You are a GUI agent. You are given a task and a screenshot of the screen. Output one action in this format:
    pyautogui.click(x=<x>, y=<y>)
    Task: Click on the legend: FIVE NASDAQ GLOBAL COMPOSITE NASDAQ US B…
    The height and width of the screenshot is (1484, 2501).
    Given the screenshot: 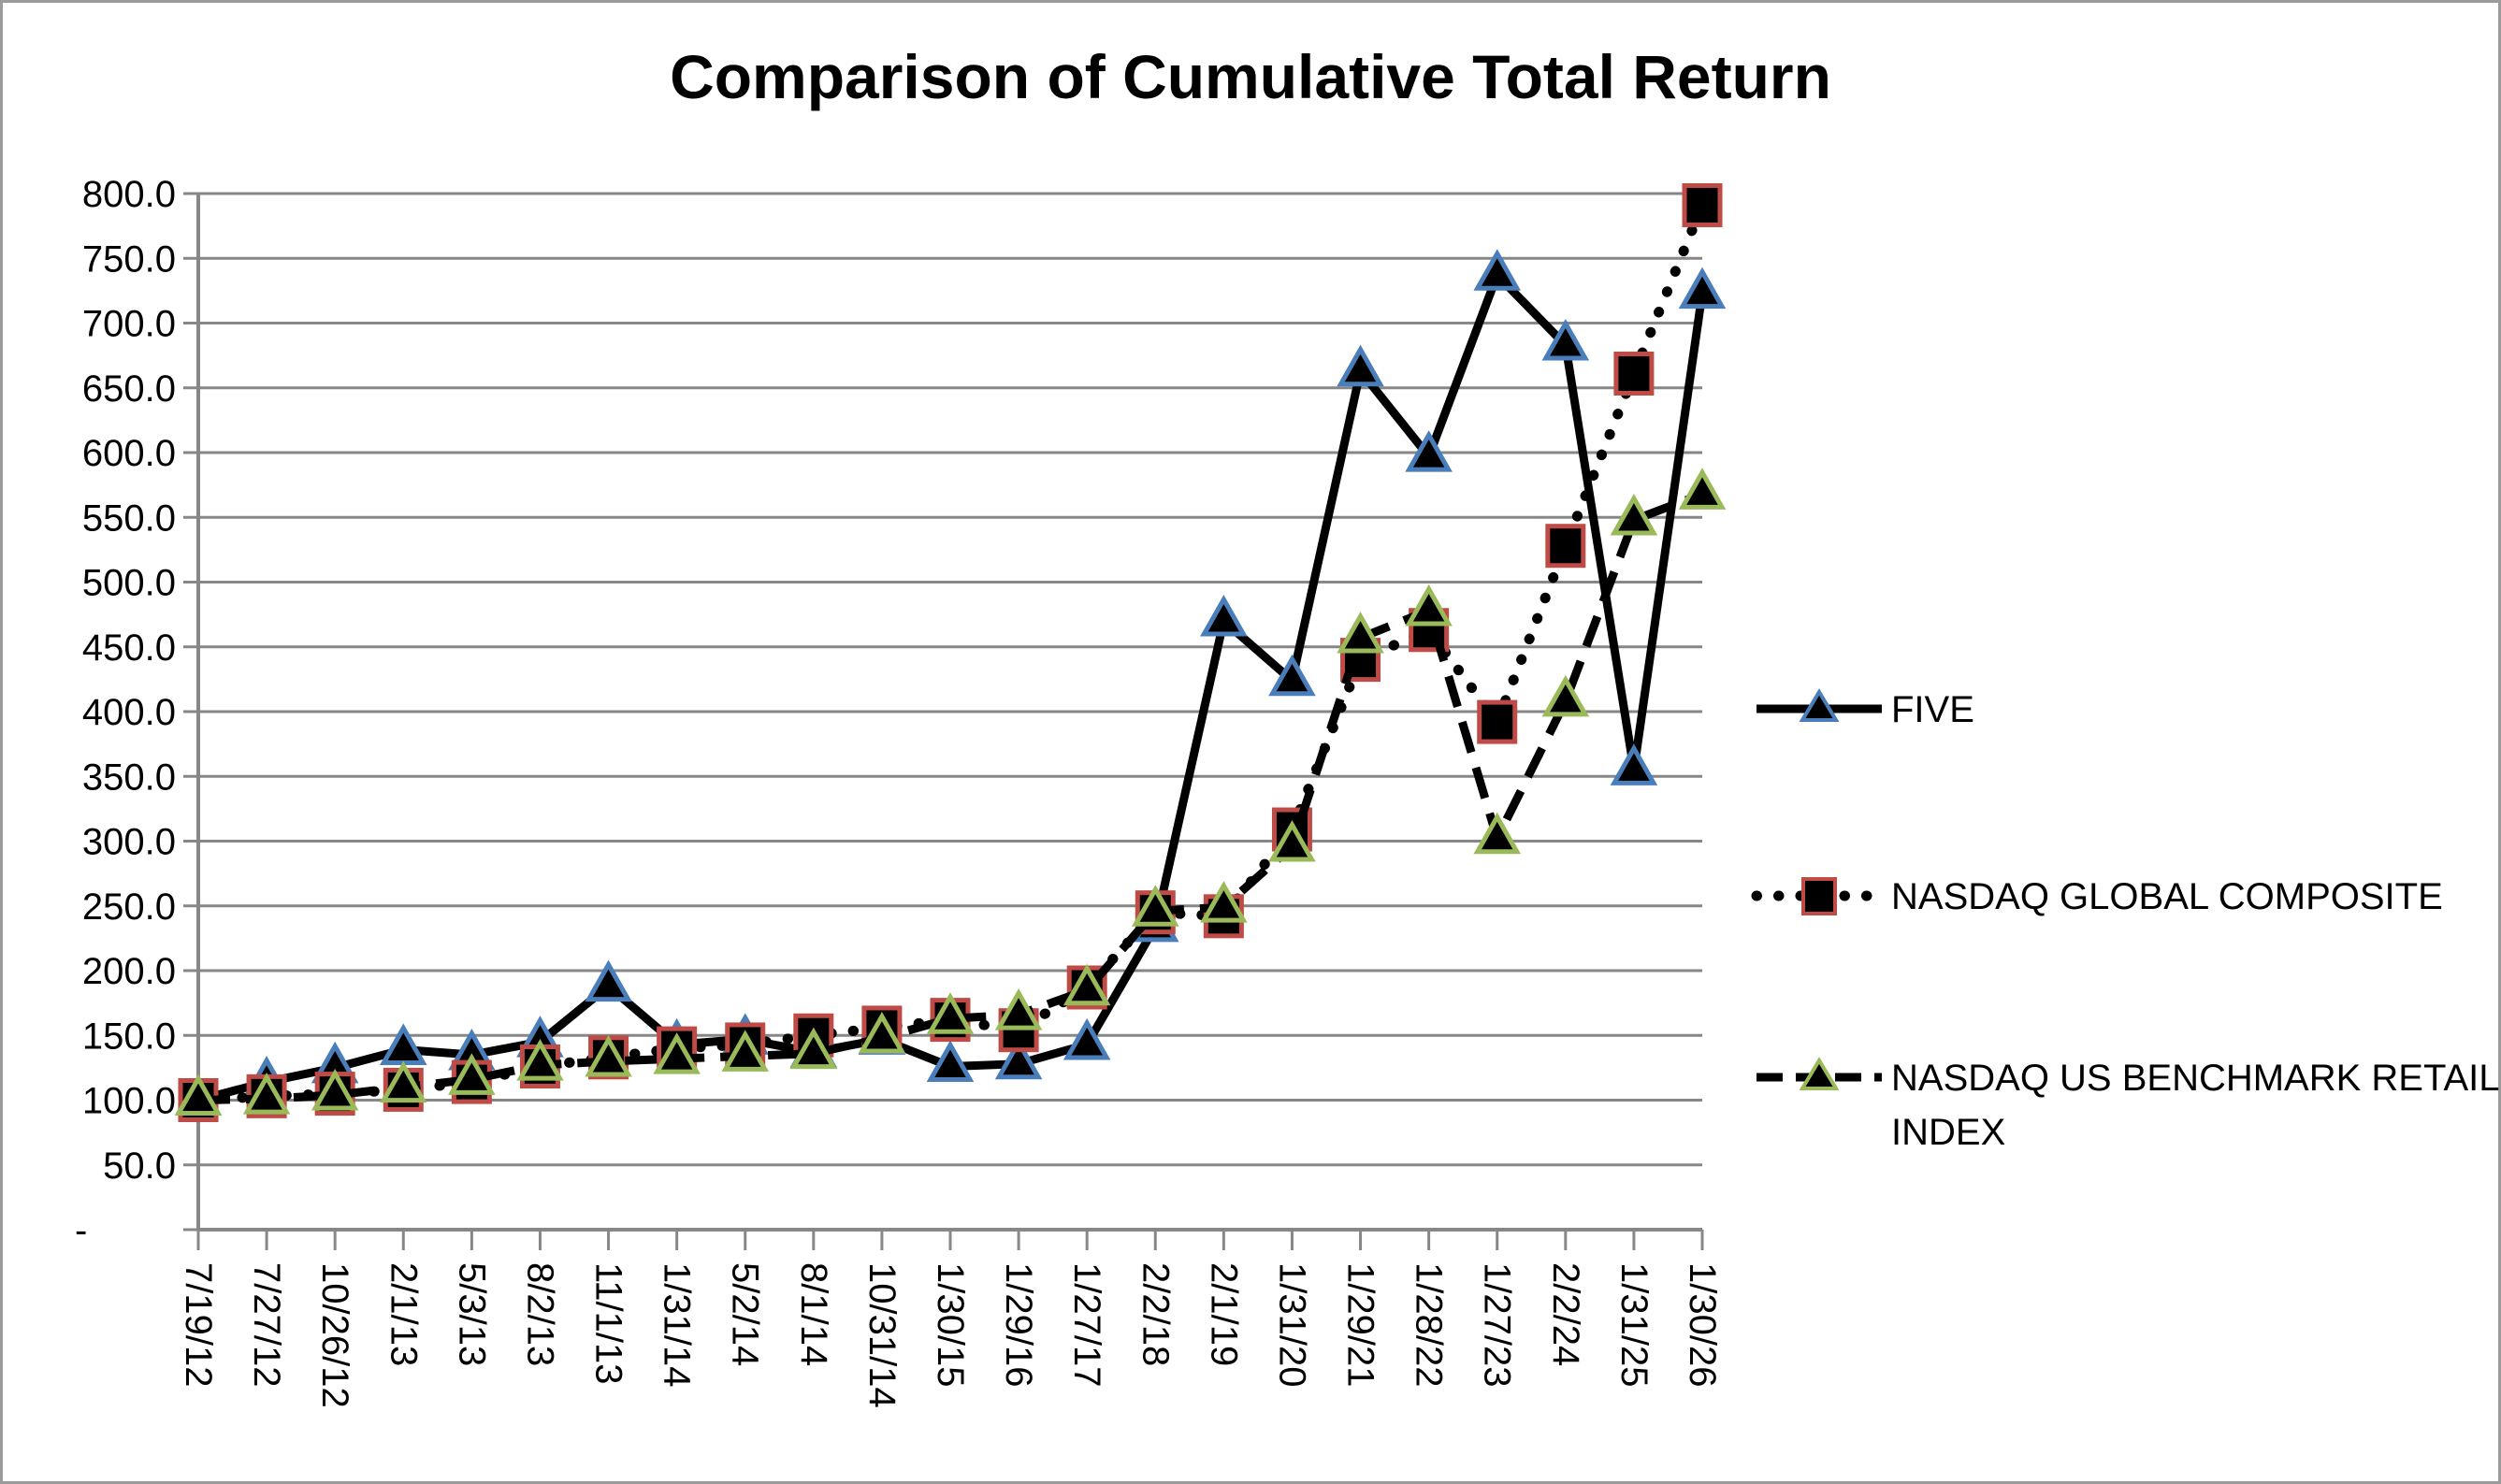 What is the action you would take?
    pyautogui.click(x=2125, y=921)
    